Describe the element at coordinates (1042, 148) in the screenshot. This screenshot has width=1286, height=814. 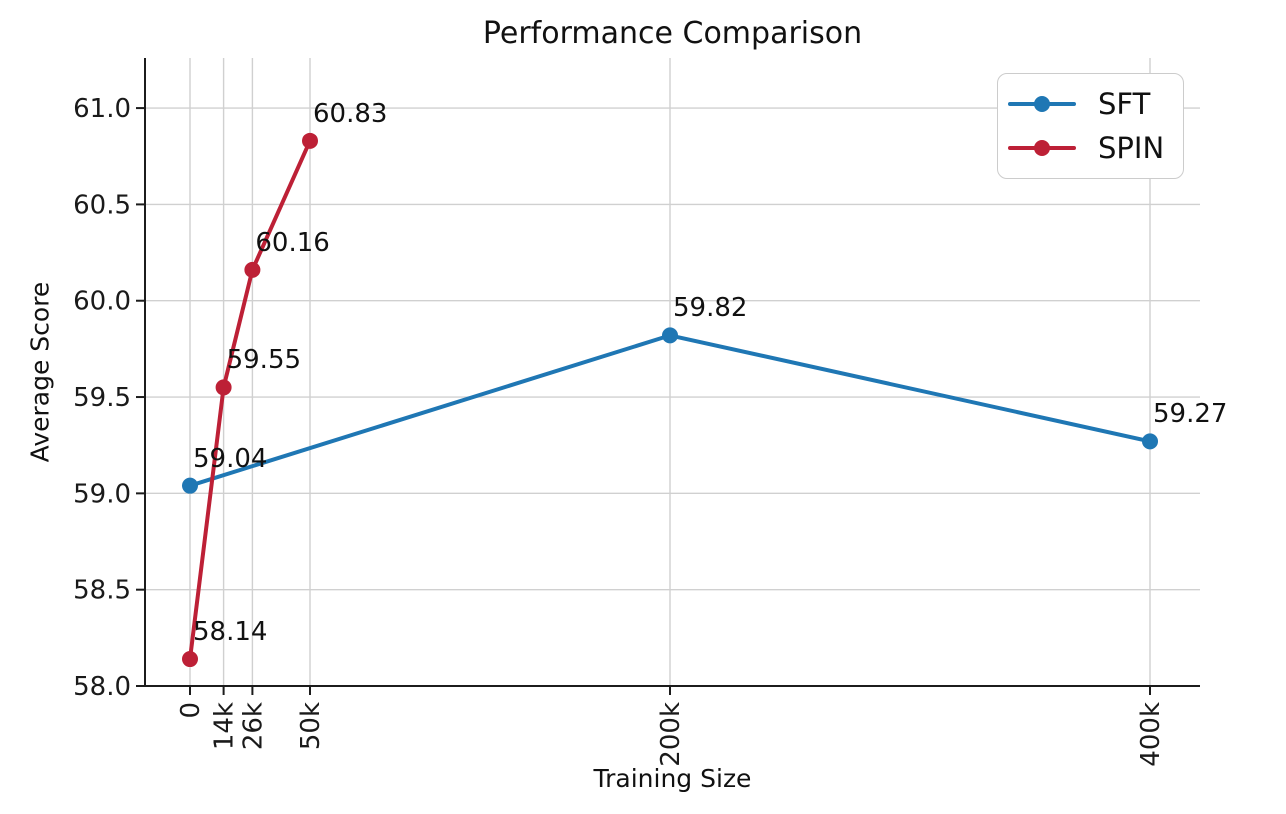
I see `spin-line-marker-icon` at that location.